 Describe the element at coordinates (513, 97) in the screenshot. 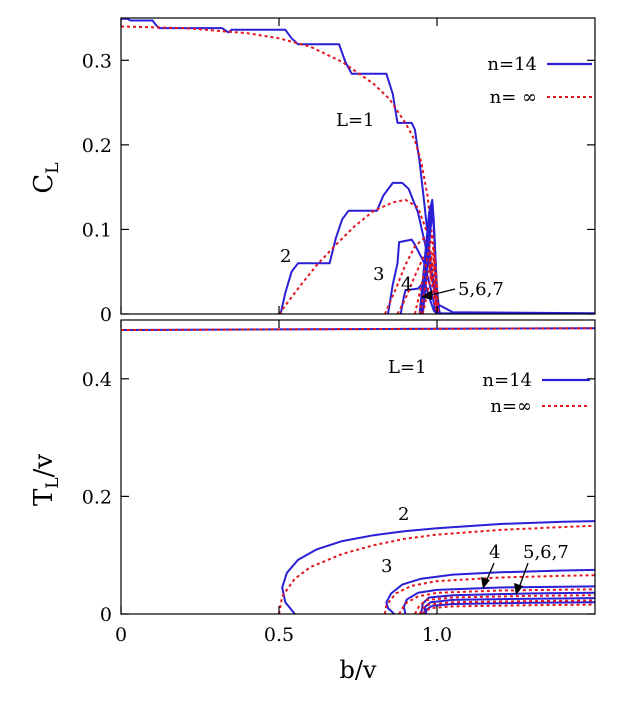

I see `top-legend-label-ninf: n= ∞` at that location.